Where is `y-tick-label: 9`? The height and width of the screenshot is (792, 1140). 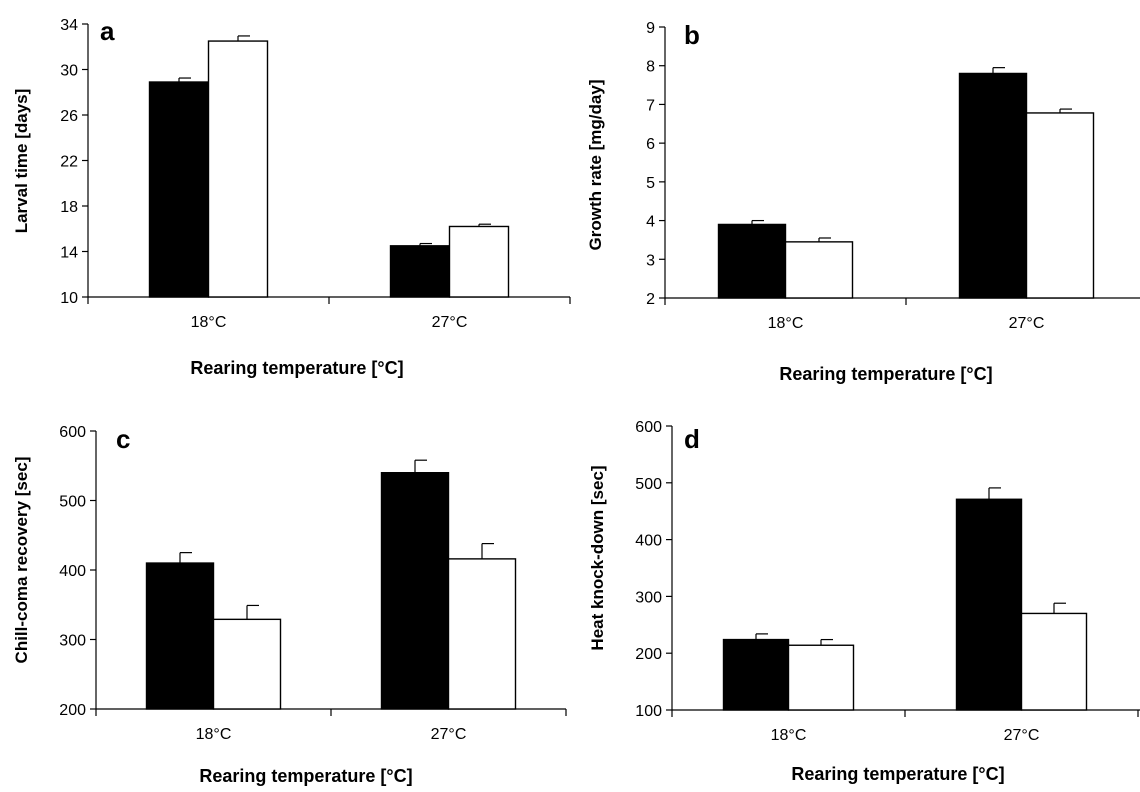 y-tick-label: 9 is located at coordinates (650, 28).